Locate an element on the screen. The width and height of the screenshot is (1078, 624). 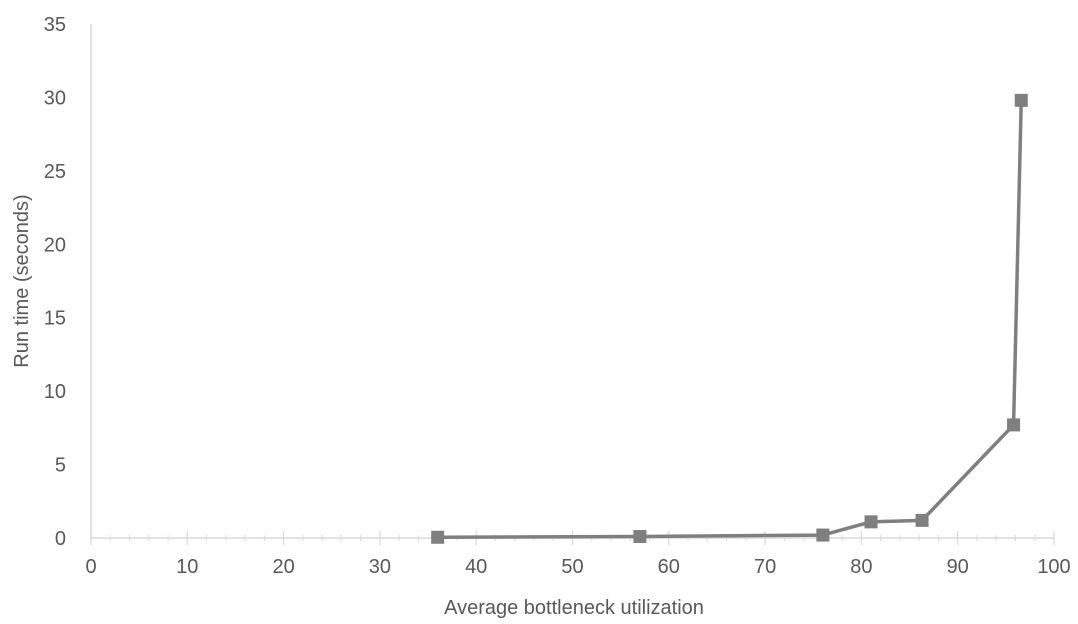
y-tick-label: 25 is located at coordinates (55, 172).